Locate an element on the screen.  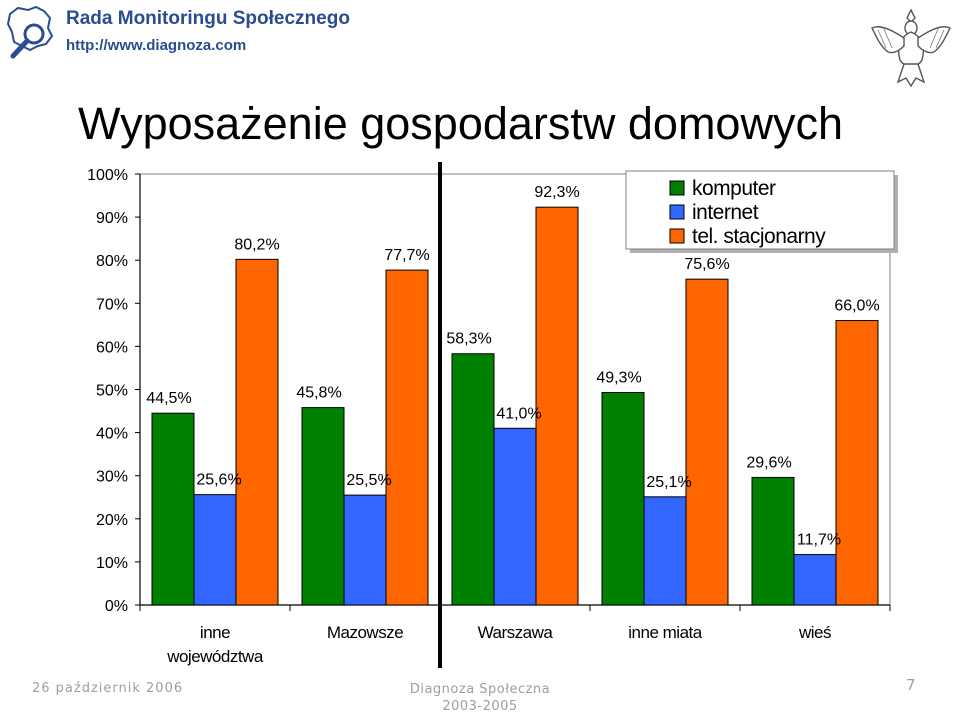
x-category-label: Mazowsze is located at coordinates (365, 632).